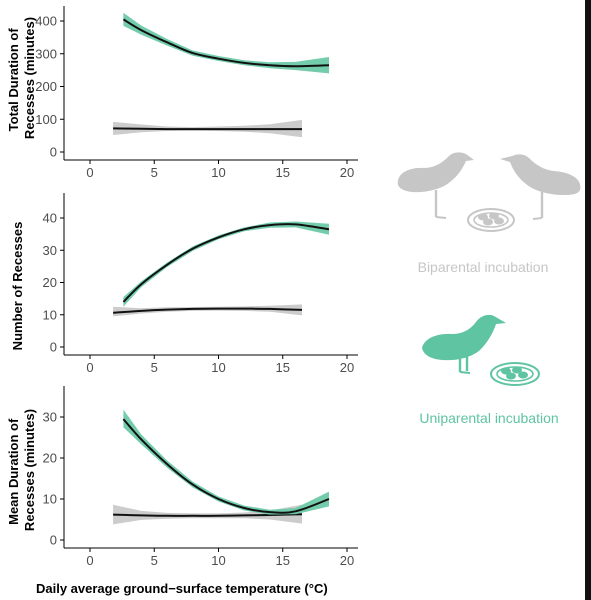 Image resolution: width=591 pixels, height=600 pixels. Describe the element at coordinates (46, 53) in the screenshot. I see `y-tick-label: 300` at that location.